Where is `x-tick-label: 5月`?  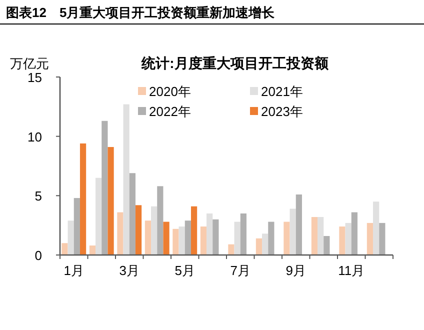 x-tick-label: 5月 is located at coordinates (184, 270).